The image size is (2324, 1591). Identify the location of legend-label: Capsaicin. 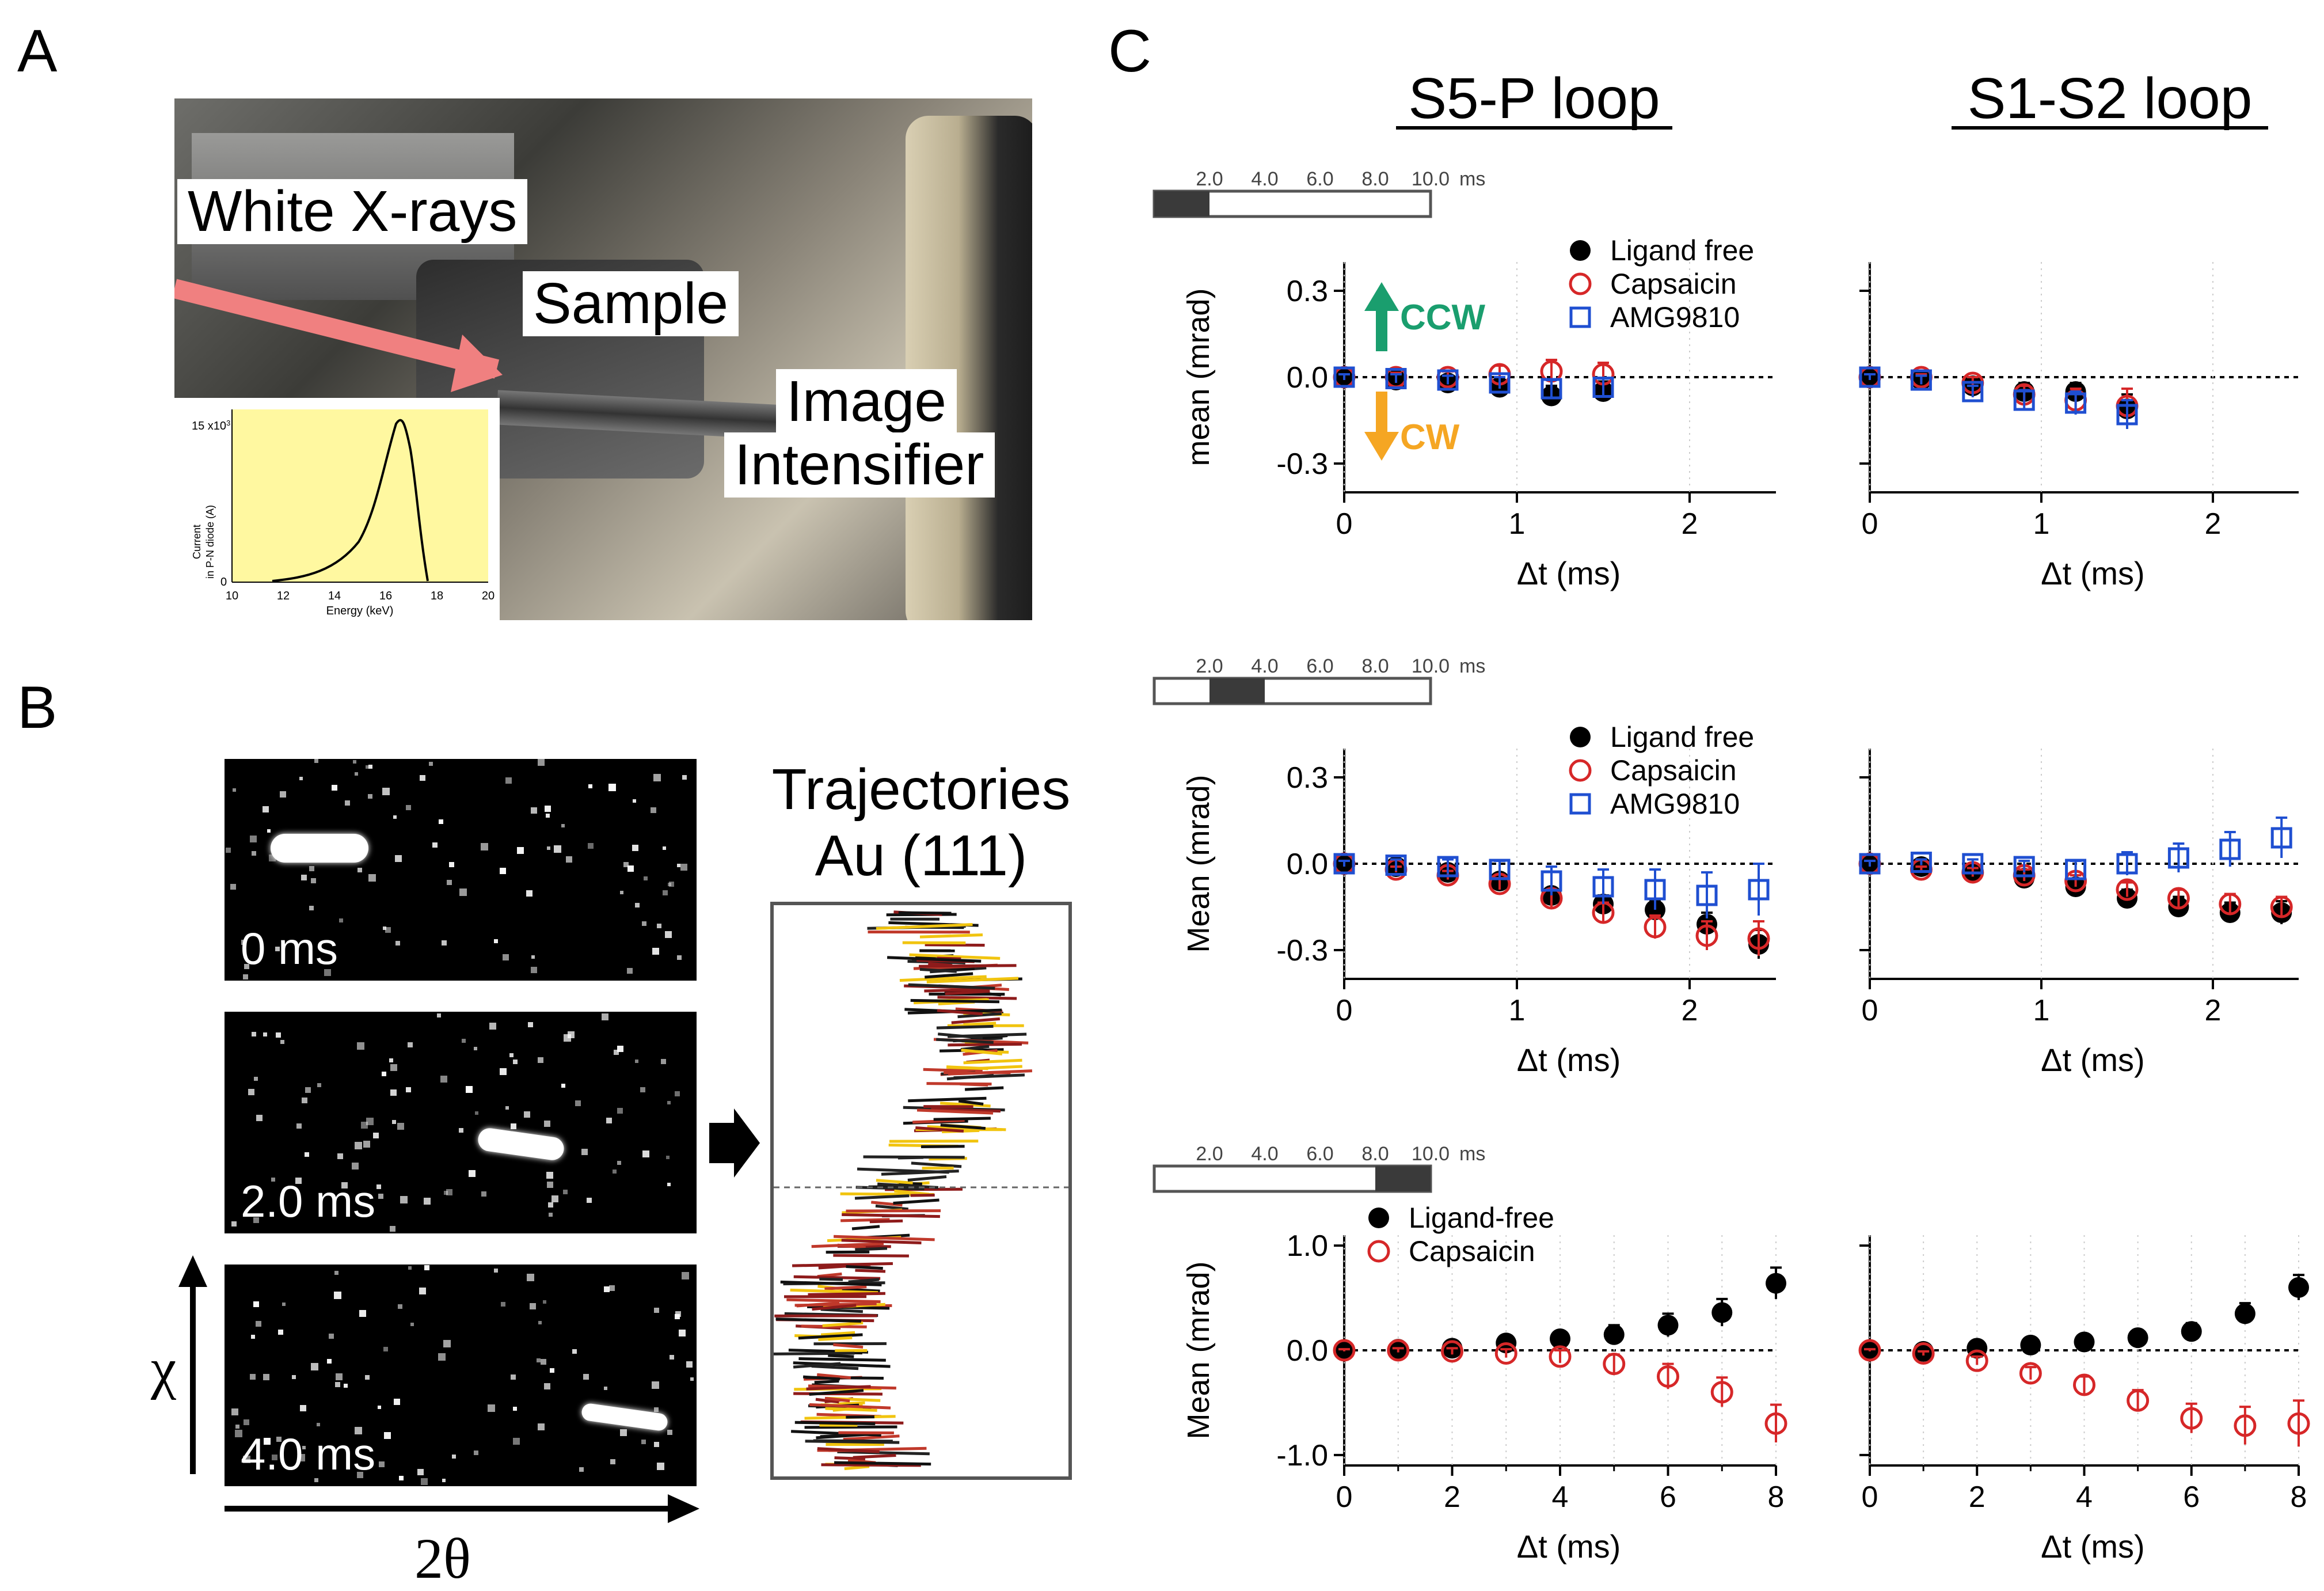
(1674, 284).